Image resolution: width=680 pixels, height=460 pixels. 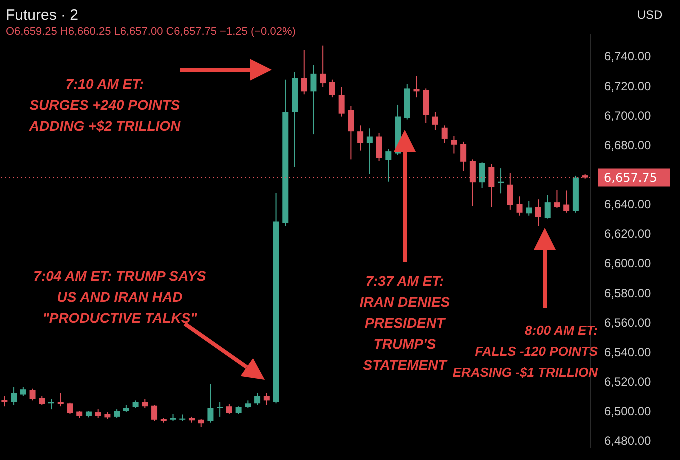 What do you see at coordinates (628, 145) in the screenshot?
I see `y-tick-label: 6,680.00` at bounding box center [628, 145].